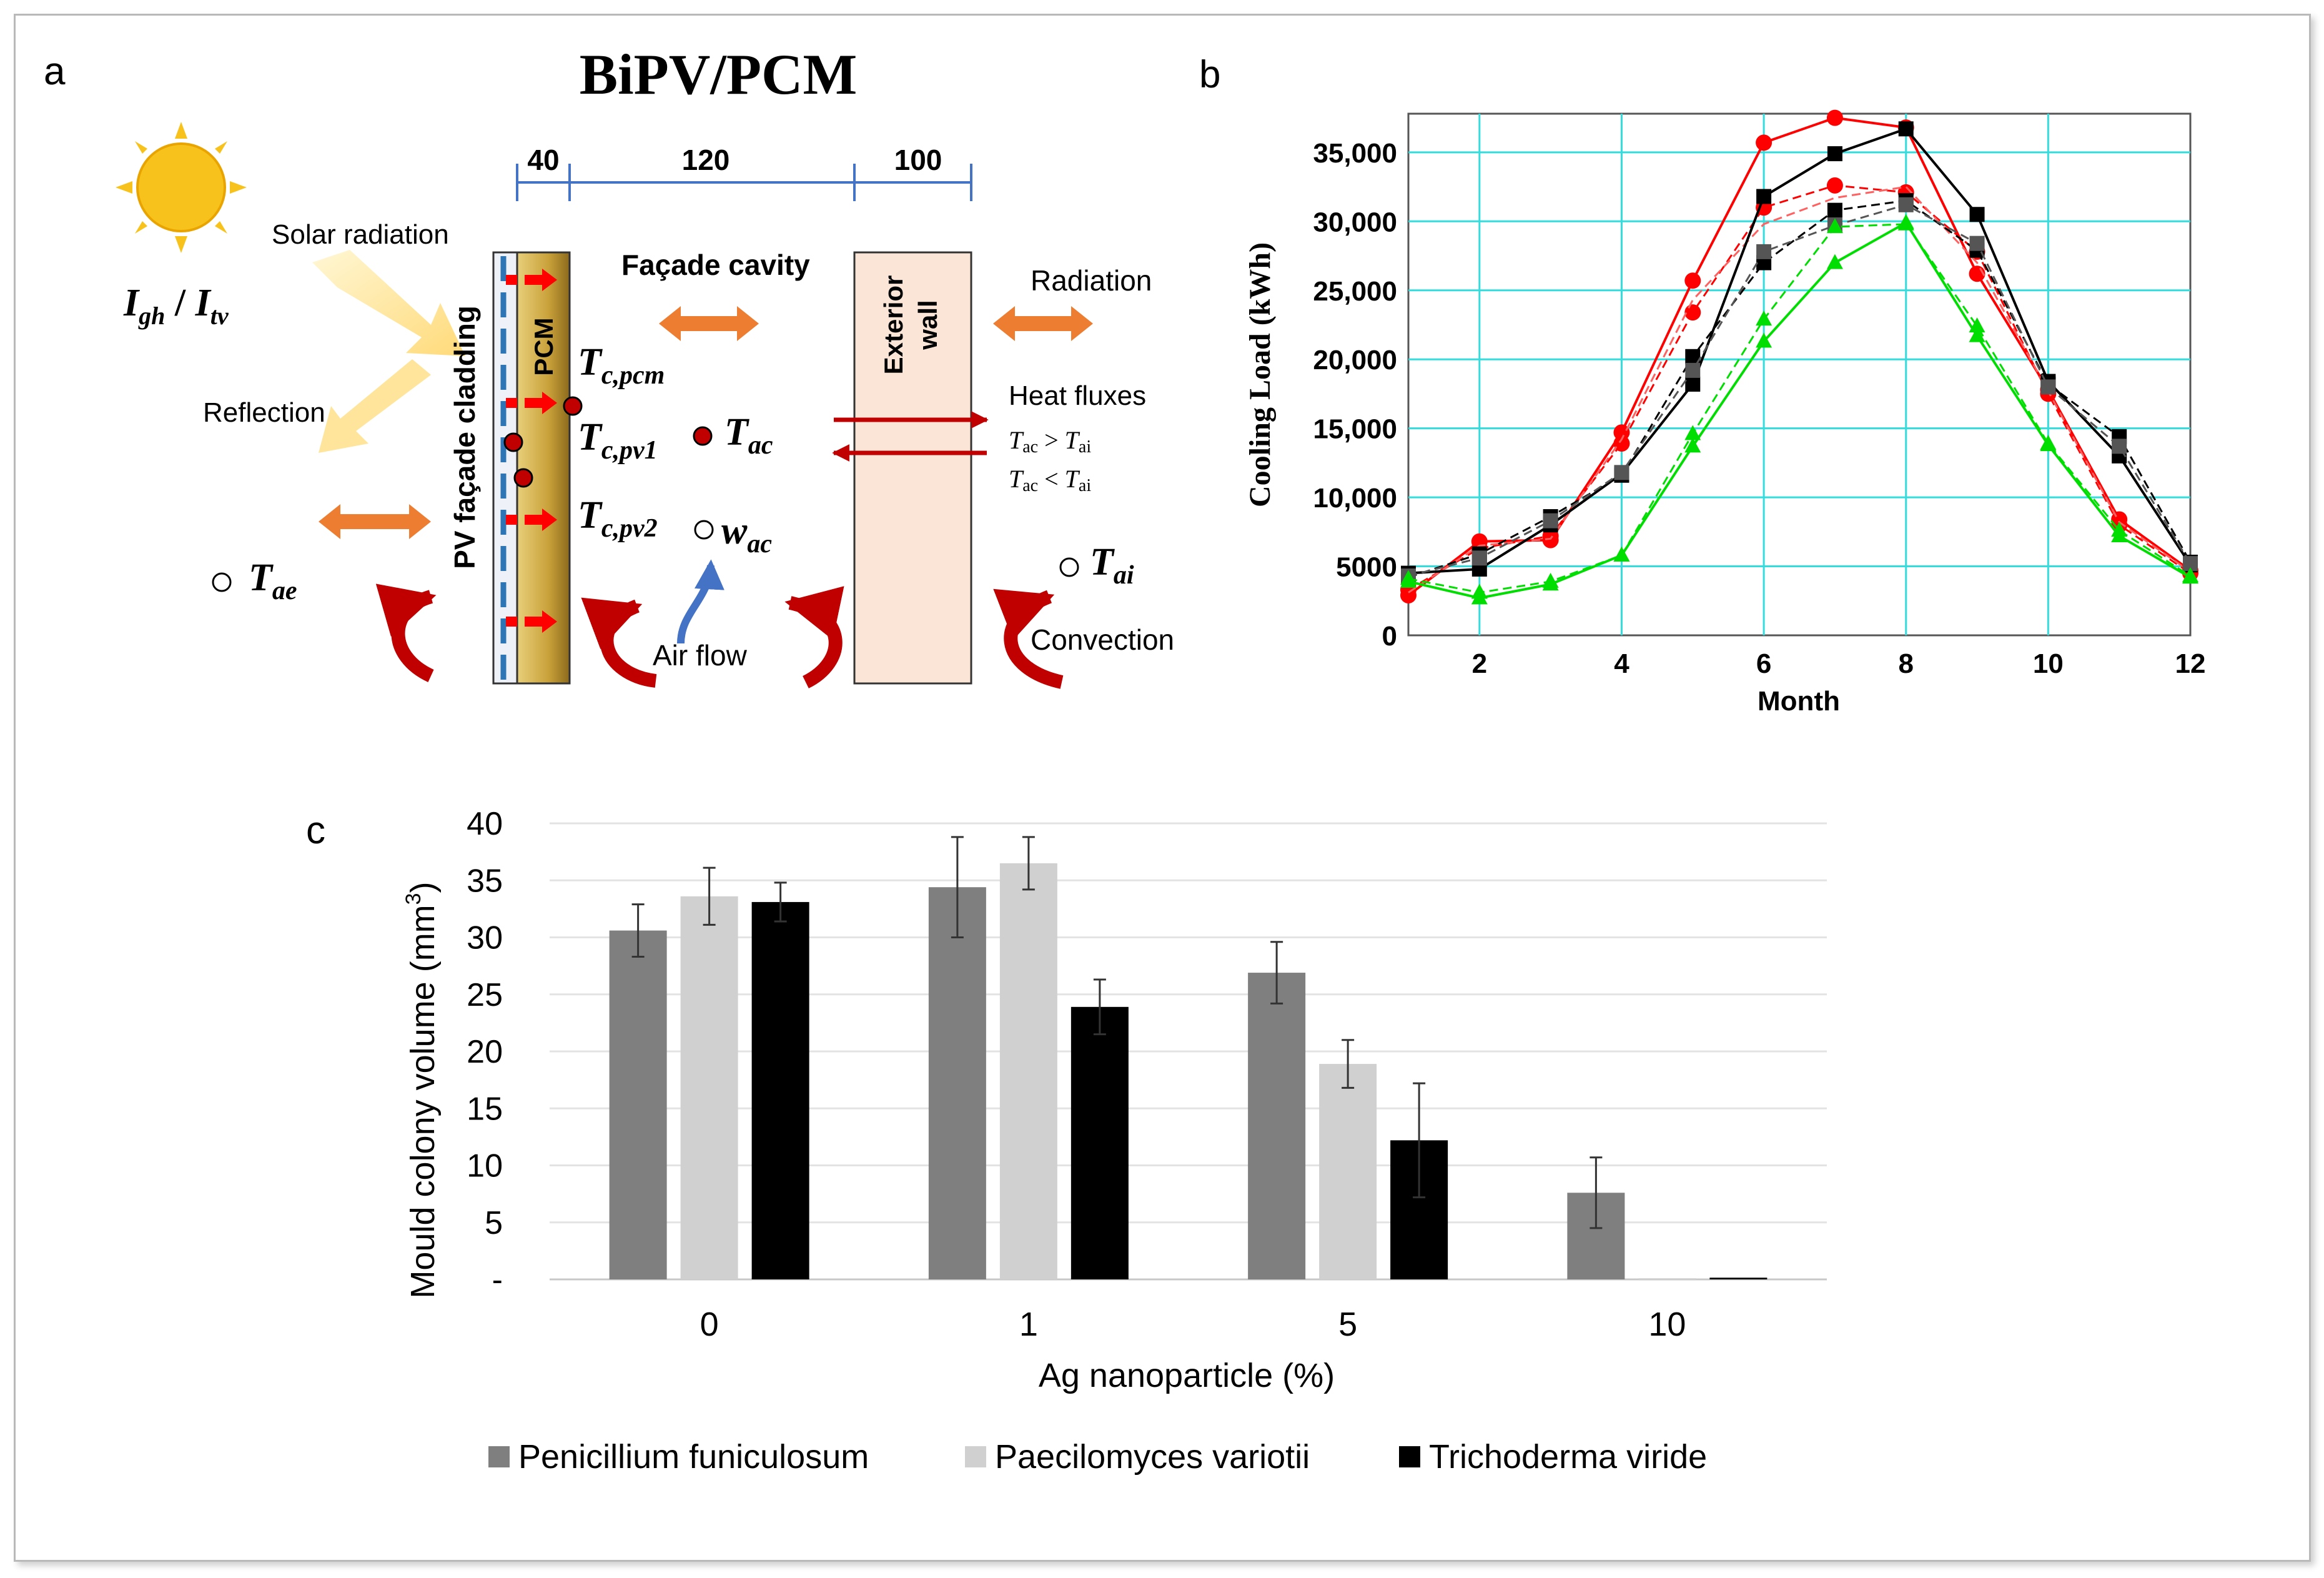 The image size is (2324, 1578). What do you see at coordinates (704, 530) in the screenshot?
I see `sensor-w-ac` at bounding box center [704, 530].